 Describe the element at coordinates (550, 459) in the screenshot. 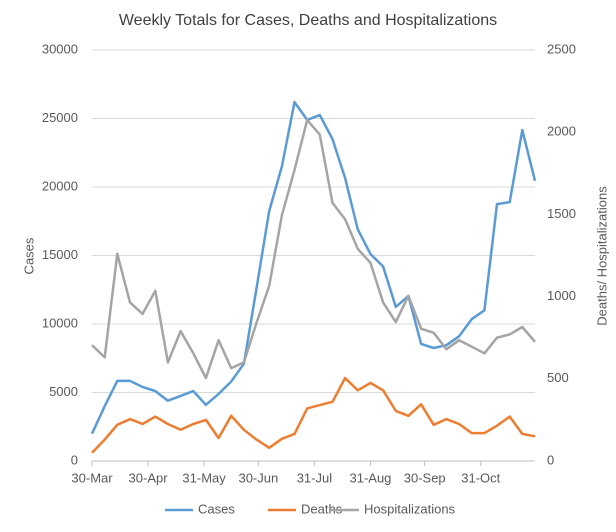

I see `y2-tick-label: 0` at that location.